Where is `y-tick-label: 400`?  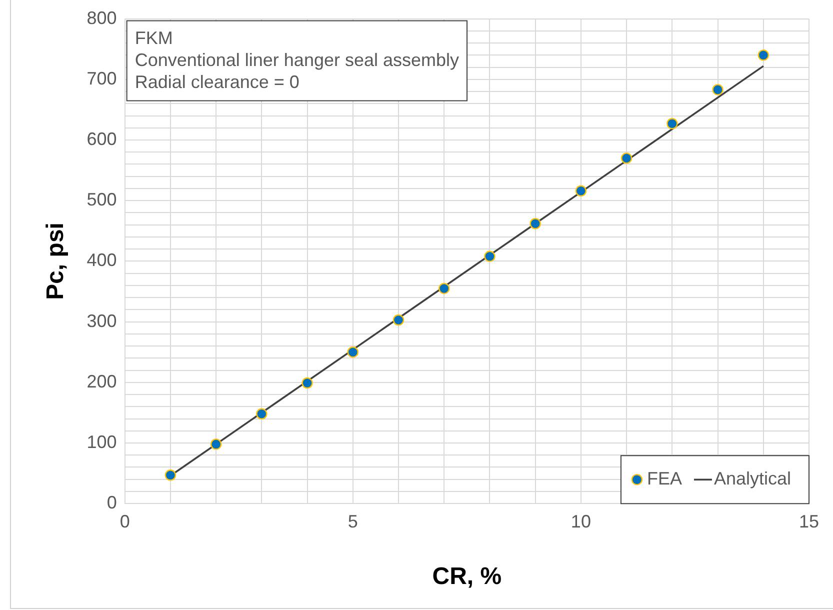 y-tick-label: 400 is located at coordinates (101, 260).